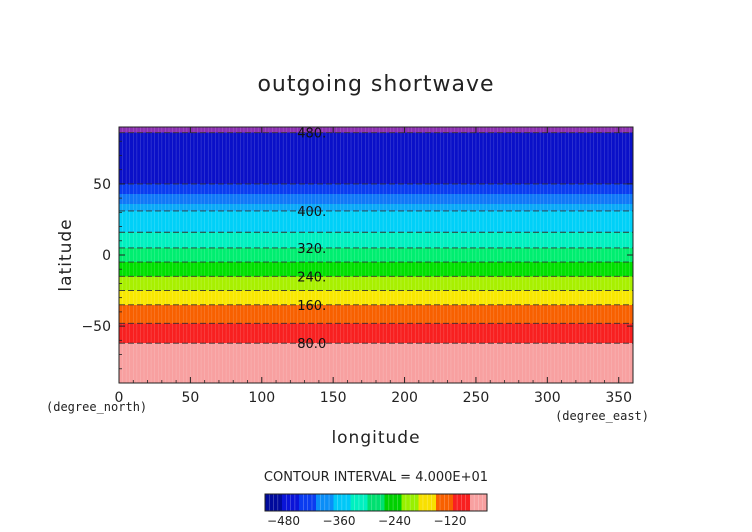 This screenshot has width=752, height=532. Describe the element at coordinates (311, 212) in the screenshot. I see `contour-label: 400.` at that location.